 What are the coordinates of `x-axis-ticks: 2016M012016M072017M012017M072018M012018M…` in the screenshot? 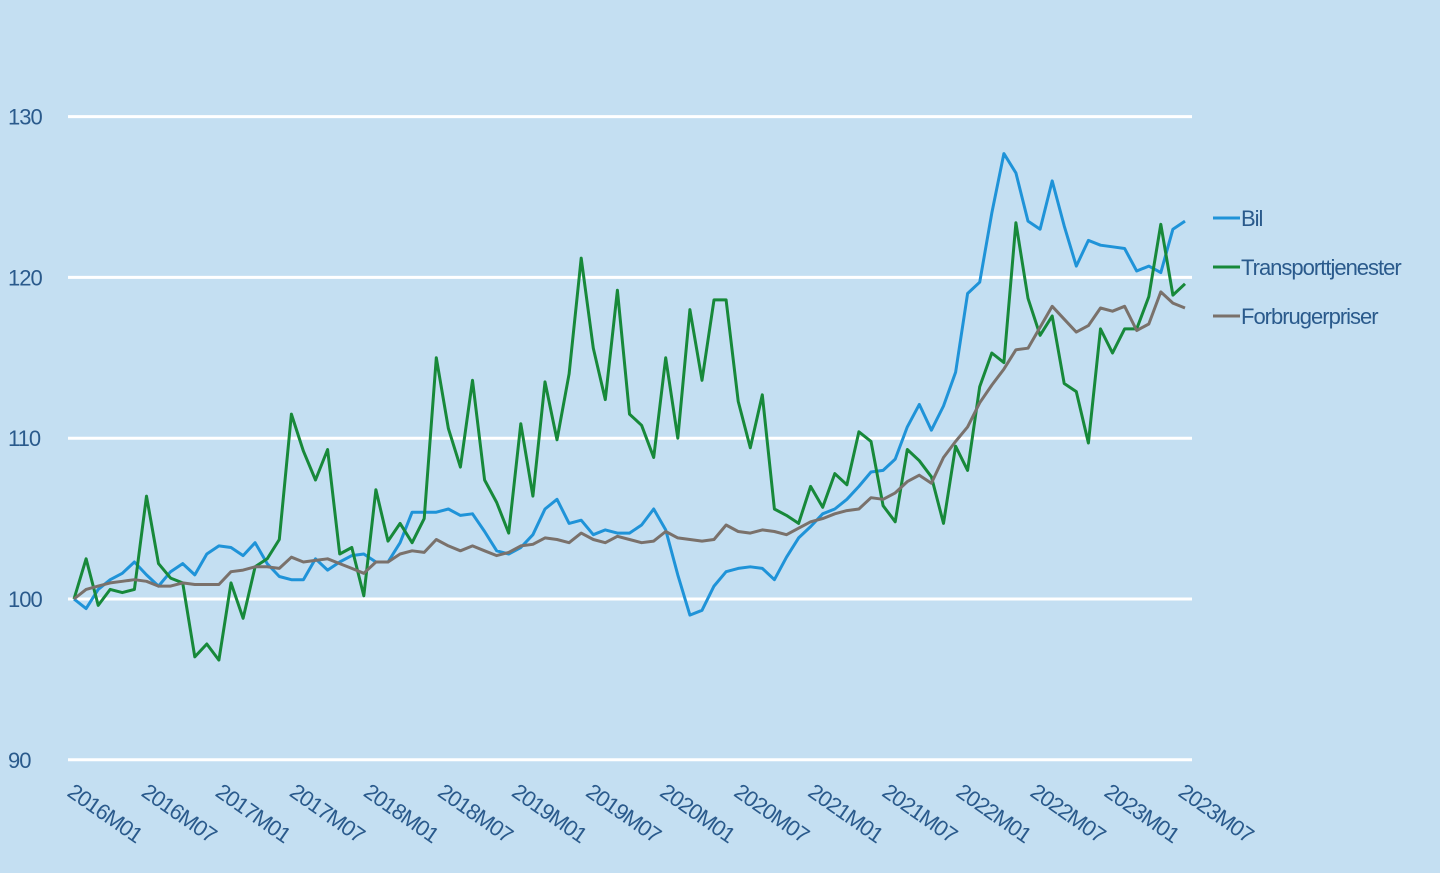 It's located at (660, 814).